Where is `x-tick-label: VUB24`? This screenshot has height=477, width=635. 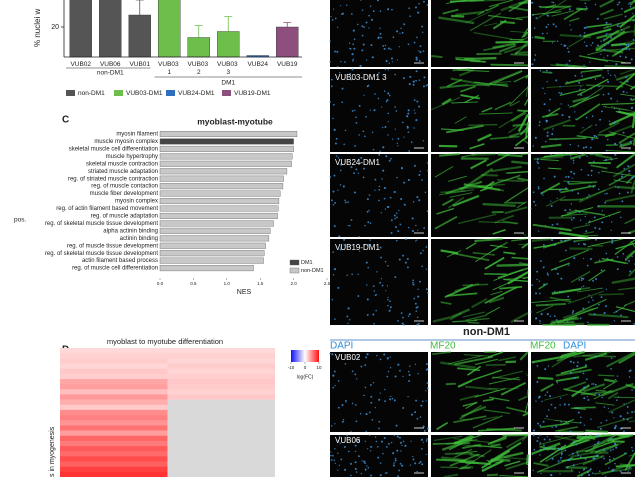
x-tick-label: VUB24 is located at coordinates (257, 64).